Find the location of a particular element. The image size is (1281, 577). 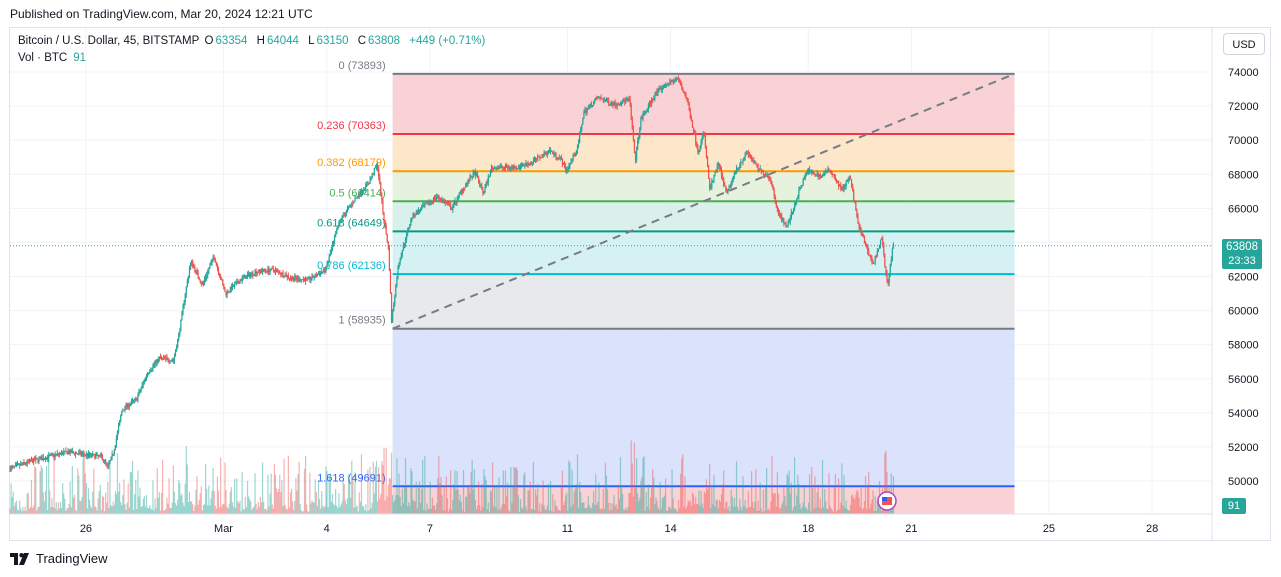

volume-legend: Vol · BTC 91 is located at coordinates (52, 58).